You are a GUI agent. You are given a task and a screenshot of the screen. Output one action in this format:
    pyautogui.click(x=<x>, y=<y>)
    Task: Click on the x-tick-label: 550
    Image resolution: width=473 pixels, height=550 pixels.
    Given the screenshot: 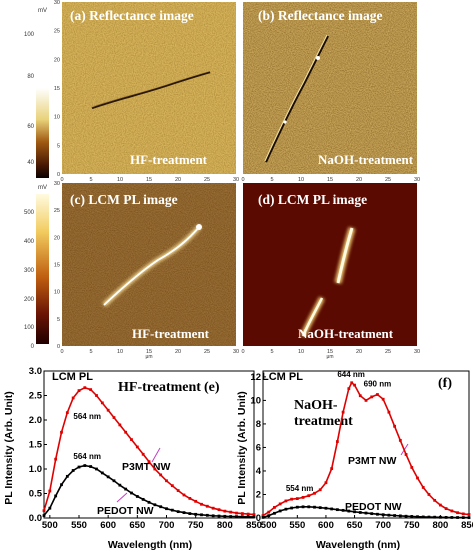 What is the action you would take?
    pyautogui.click(x=297, y=525)
    